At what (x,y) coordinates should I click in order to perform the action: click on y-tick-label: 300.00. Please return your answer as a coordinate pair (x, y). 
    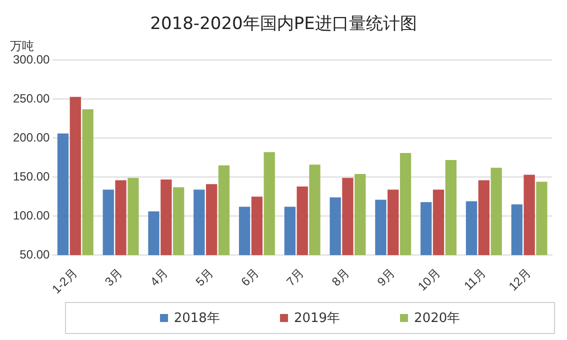
    Looking at the image, I should click on (31, 59).